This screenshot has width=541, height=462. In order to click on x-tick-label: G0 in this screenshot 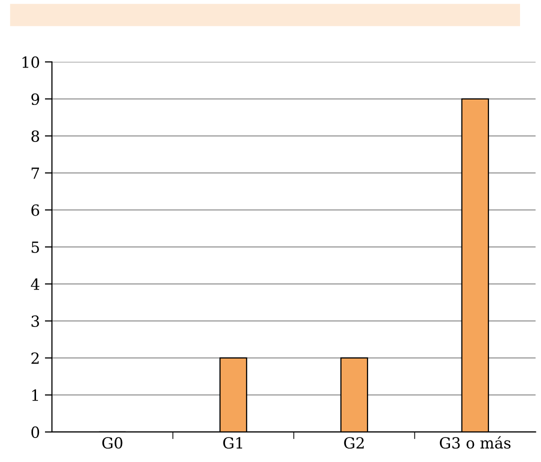, I will do `click(112, 443)`.